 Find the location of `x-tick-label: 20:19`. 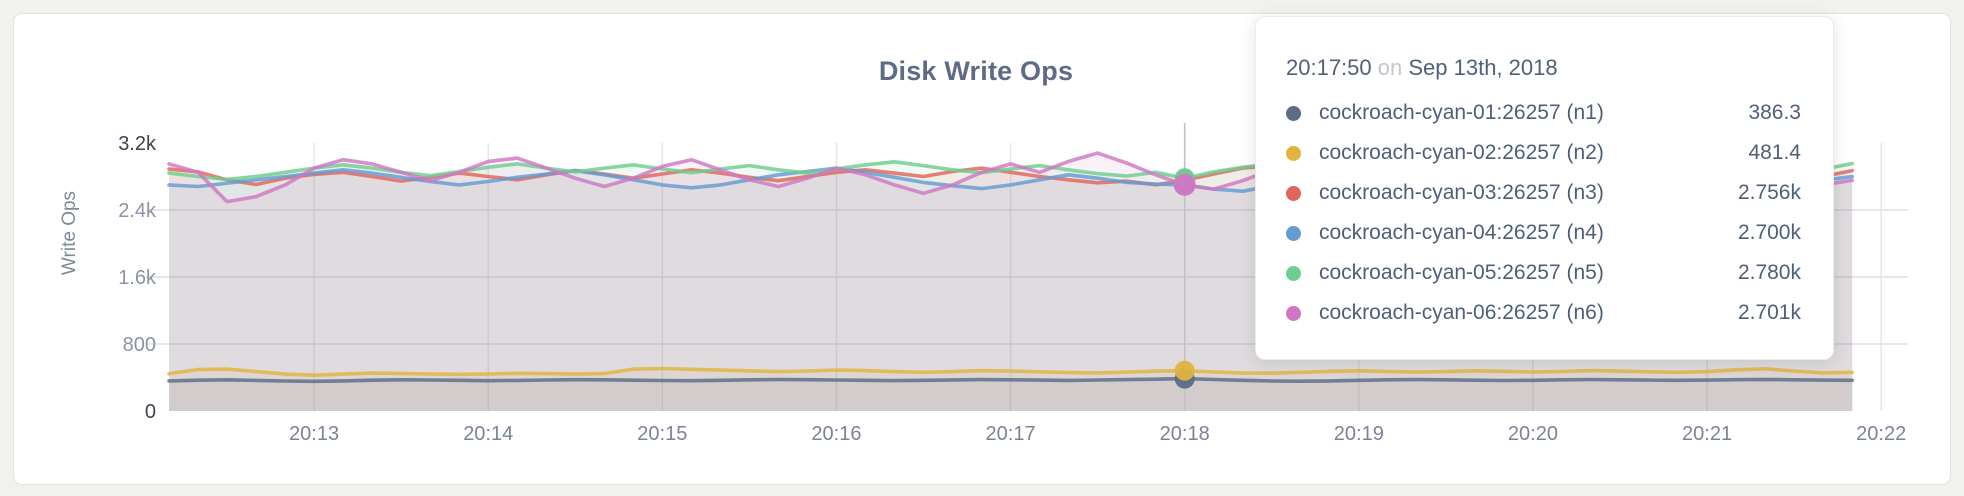

x-tick-label: 20:19 is located at coordinates (1359, 434).